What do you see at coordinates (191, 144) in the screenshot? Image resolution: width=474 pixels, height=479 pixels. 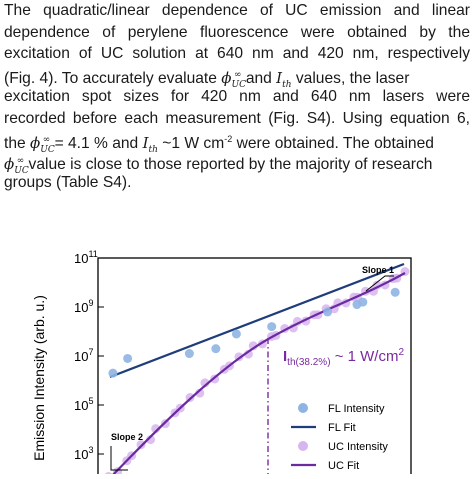 I see `paragraph-text: ~1 W cm` at bounding box center [191, 144].